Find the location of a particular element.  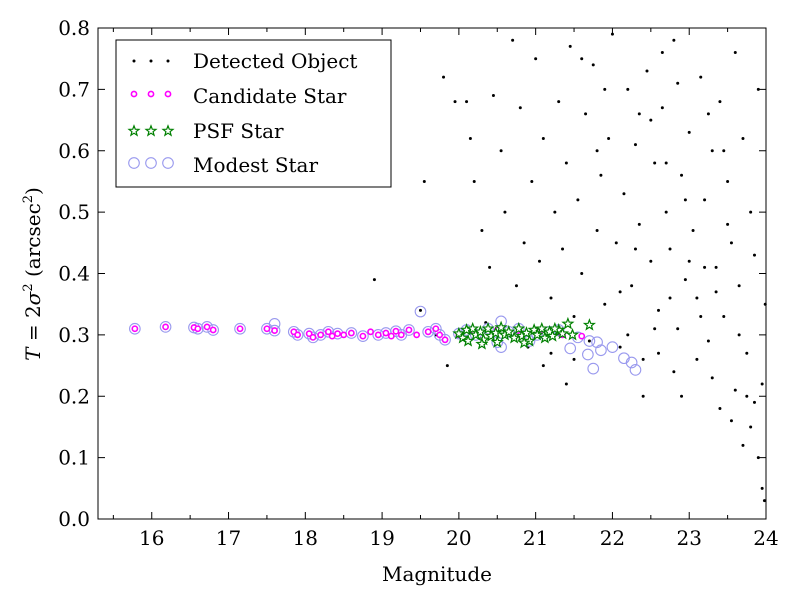

y-label-unit-close: ) is located at coordinates (33, 191).